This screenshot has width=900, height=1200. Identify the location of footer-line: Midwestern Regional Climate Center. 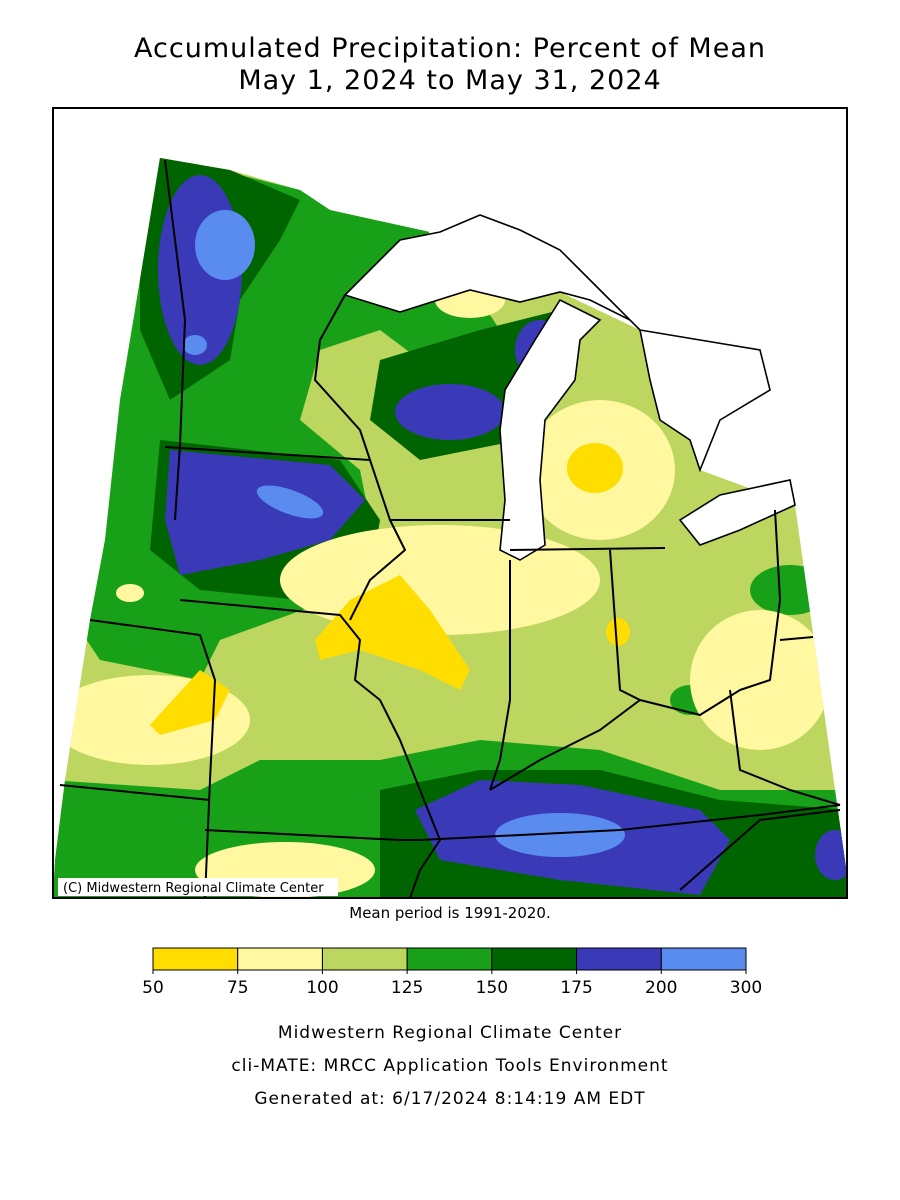
(450, 1033).